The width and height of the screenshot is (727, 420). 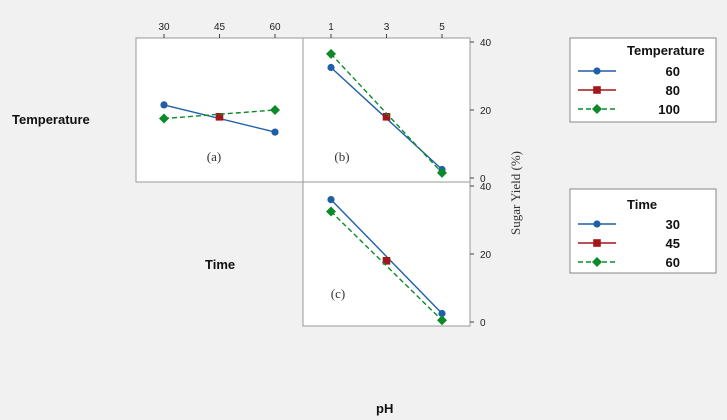 I want to click on legend-1-entry-1-label: 60, so click(x=673, y=71).